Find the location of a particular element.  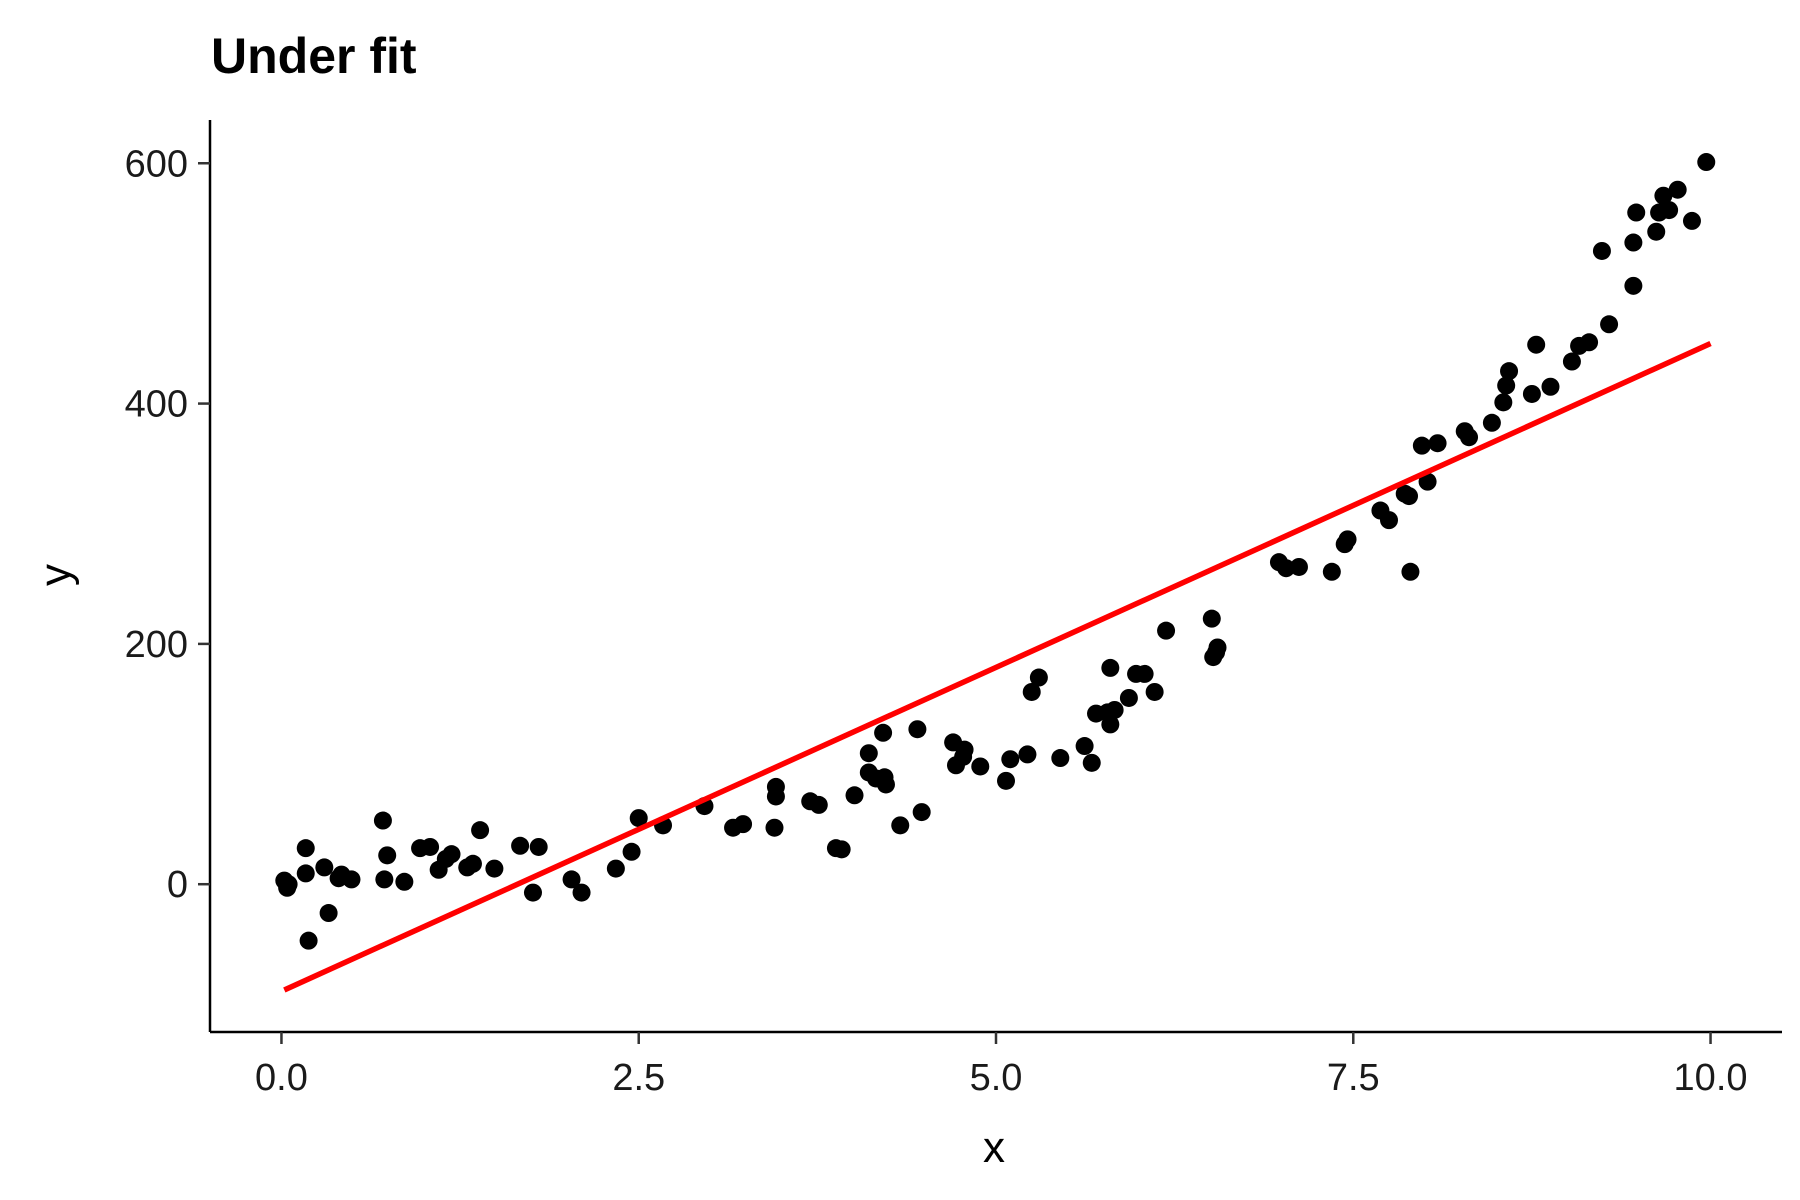

x-tick-label: 7.5 is located at coordinates (1353, 1078).